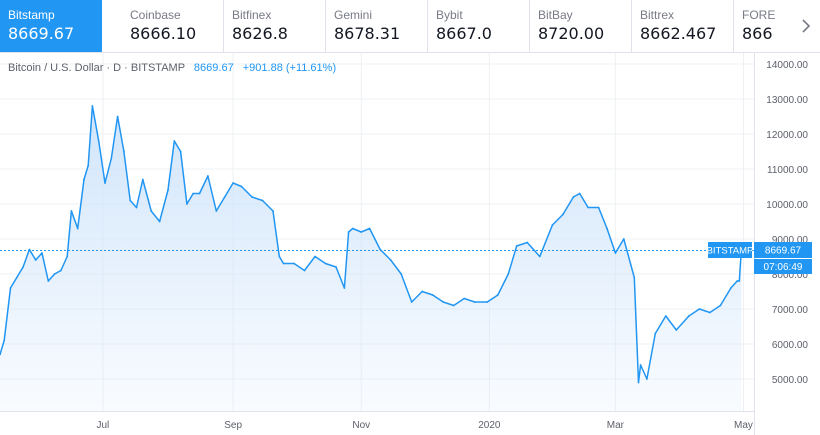 This screenshot has width=820, height=435. What do you see at coordinates (449, 15) in the screenshot?
I see `tab-bybit-name: Bybit` at bounding box center [449, 15].